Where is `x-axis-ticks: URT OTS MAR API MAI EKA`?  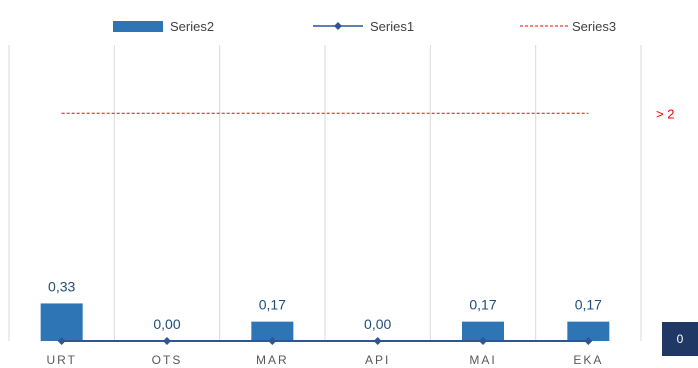 x-axis-ticks: URT OTS MAR API MAI EKA is located at coordinates (324, 360).